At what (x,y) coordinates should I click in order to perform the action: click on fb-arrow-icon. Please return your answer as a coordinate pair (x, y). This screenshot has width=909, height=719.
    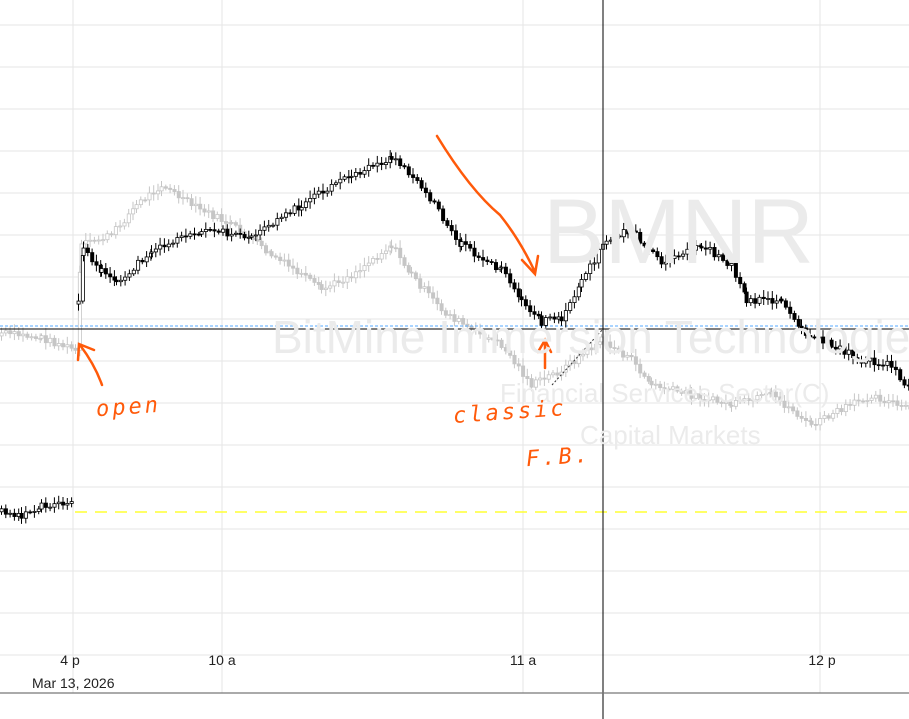
    Looking at the image, I should click on (544, 353).